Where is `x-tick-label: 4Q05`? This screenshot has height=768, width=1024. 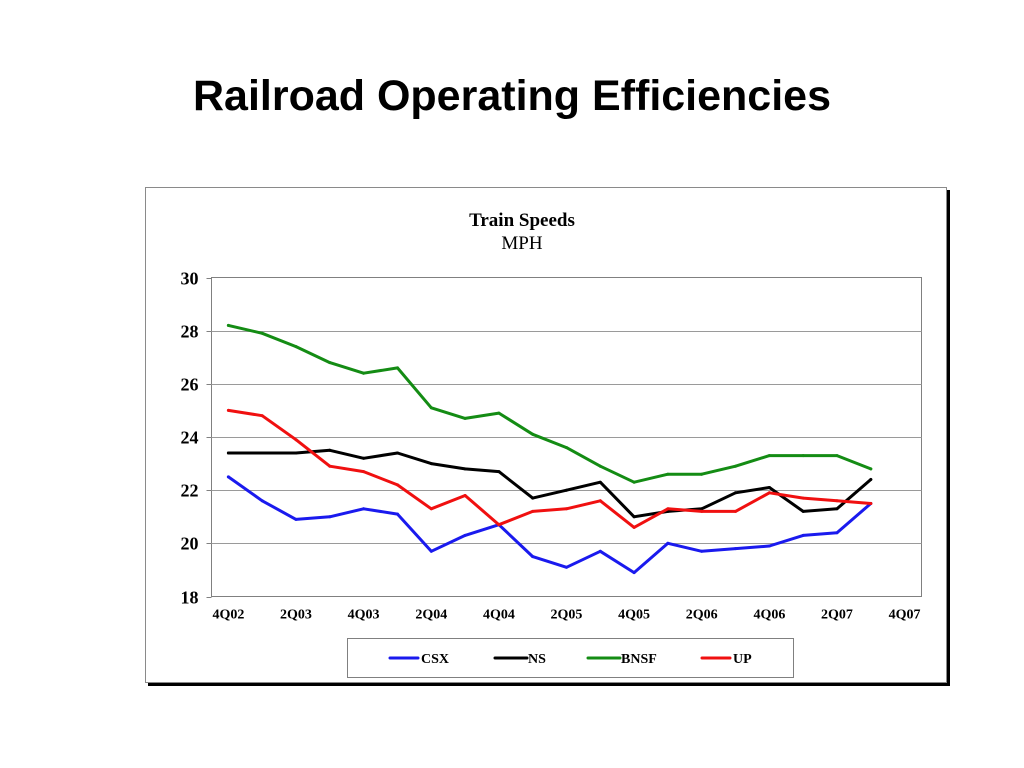 x-tick-label: 4Q05 is located at coordinates (634, 615).